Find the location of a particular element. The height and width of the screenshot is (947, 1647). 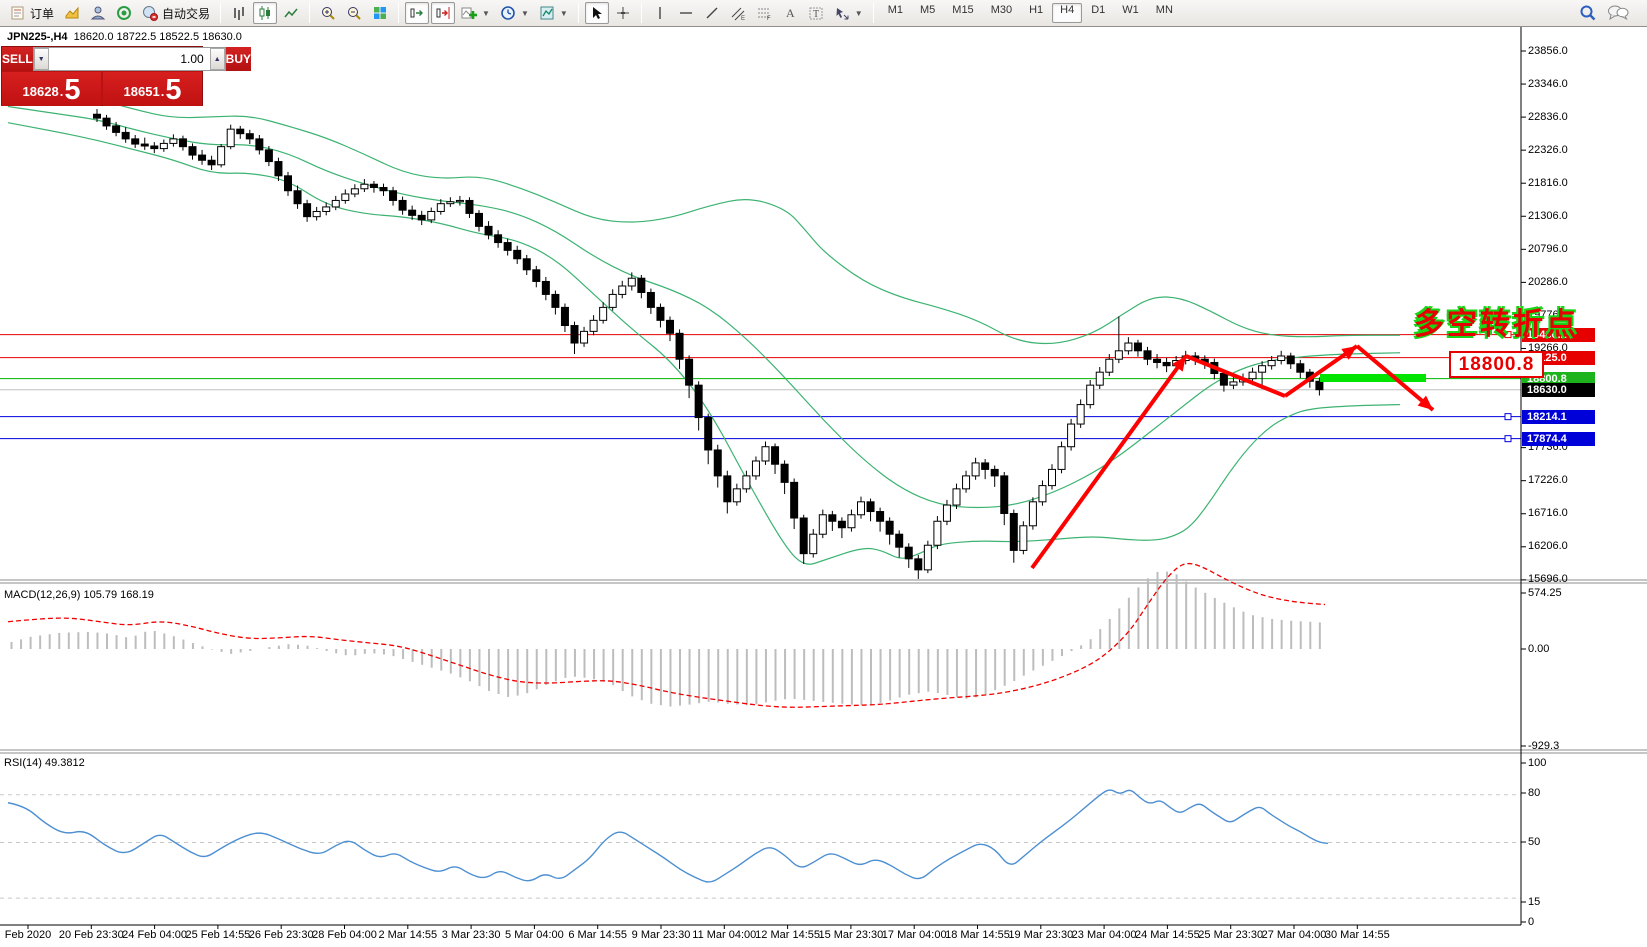

date-tick-label: Feb 2020 is located at coordinates (28, 935).